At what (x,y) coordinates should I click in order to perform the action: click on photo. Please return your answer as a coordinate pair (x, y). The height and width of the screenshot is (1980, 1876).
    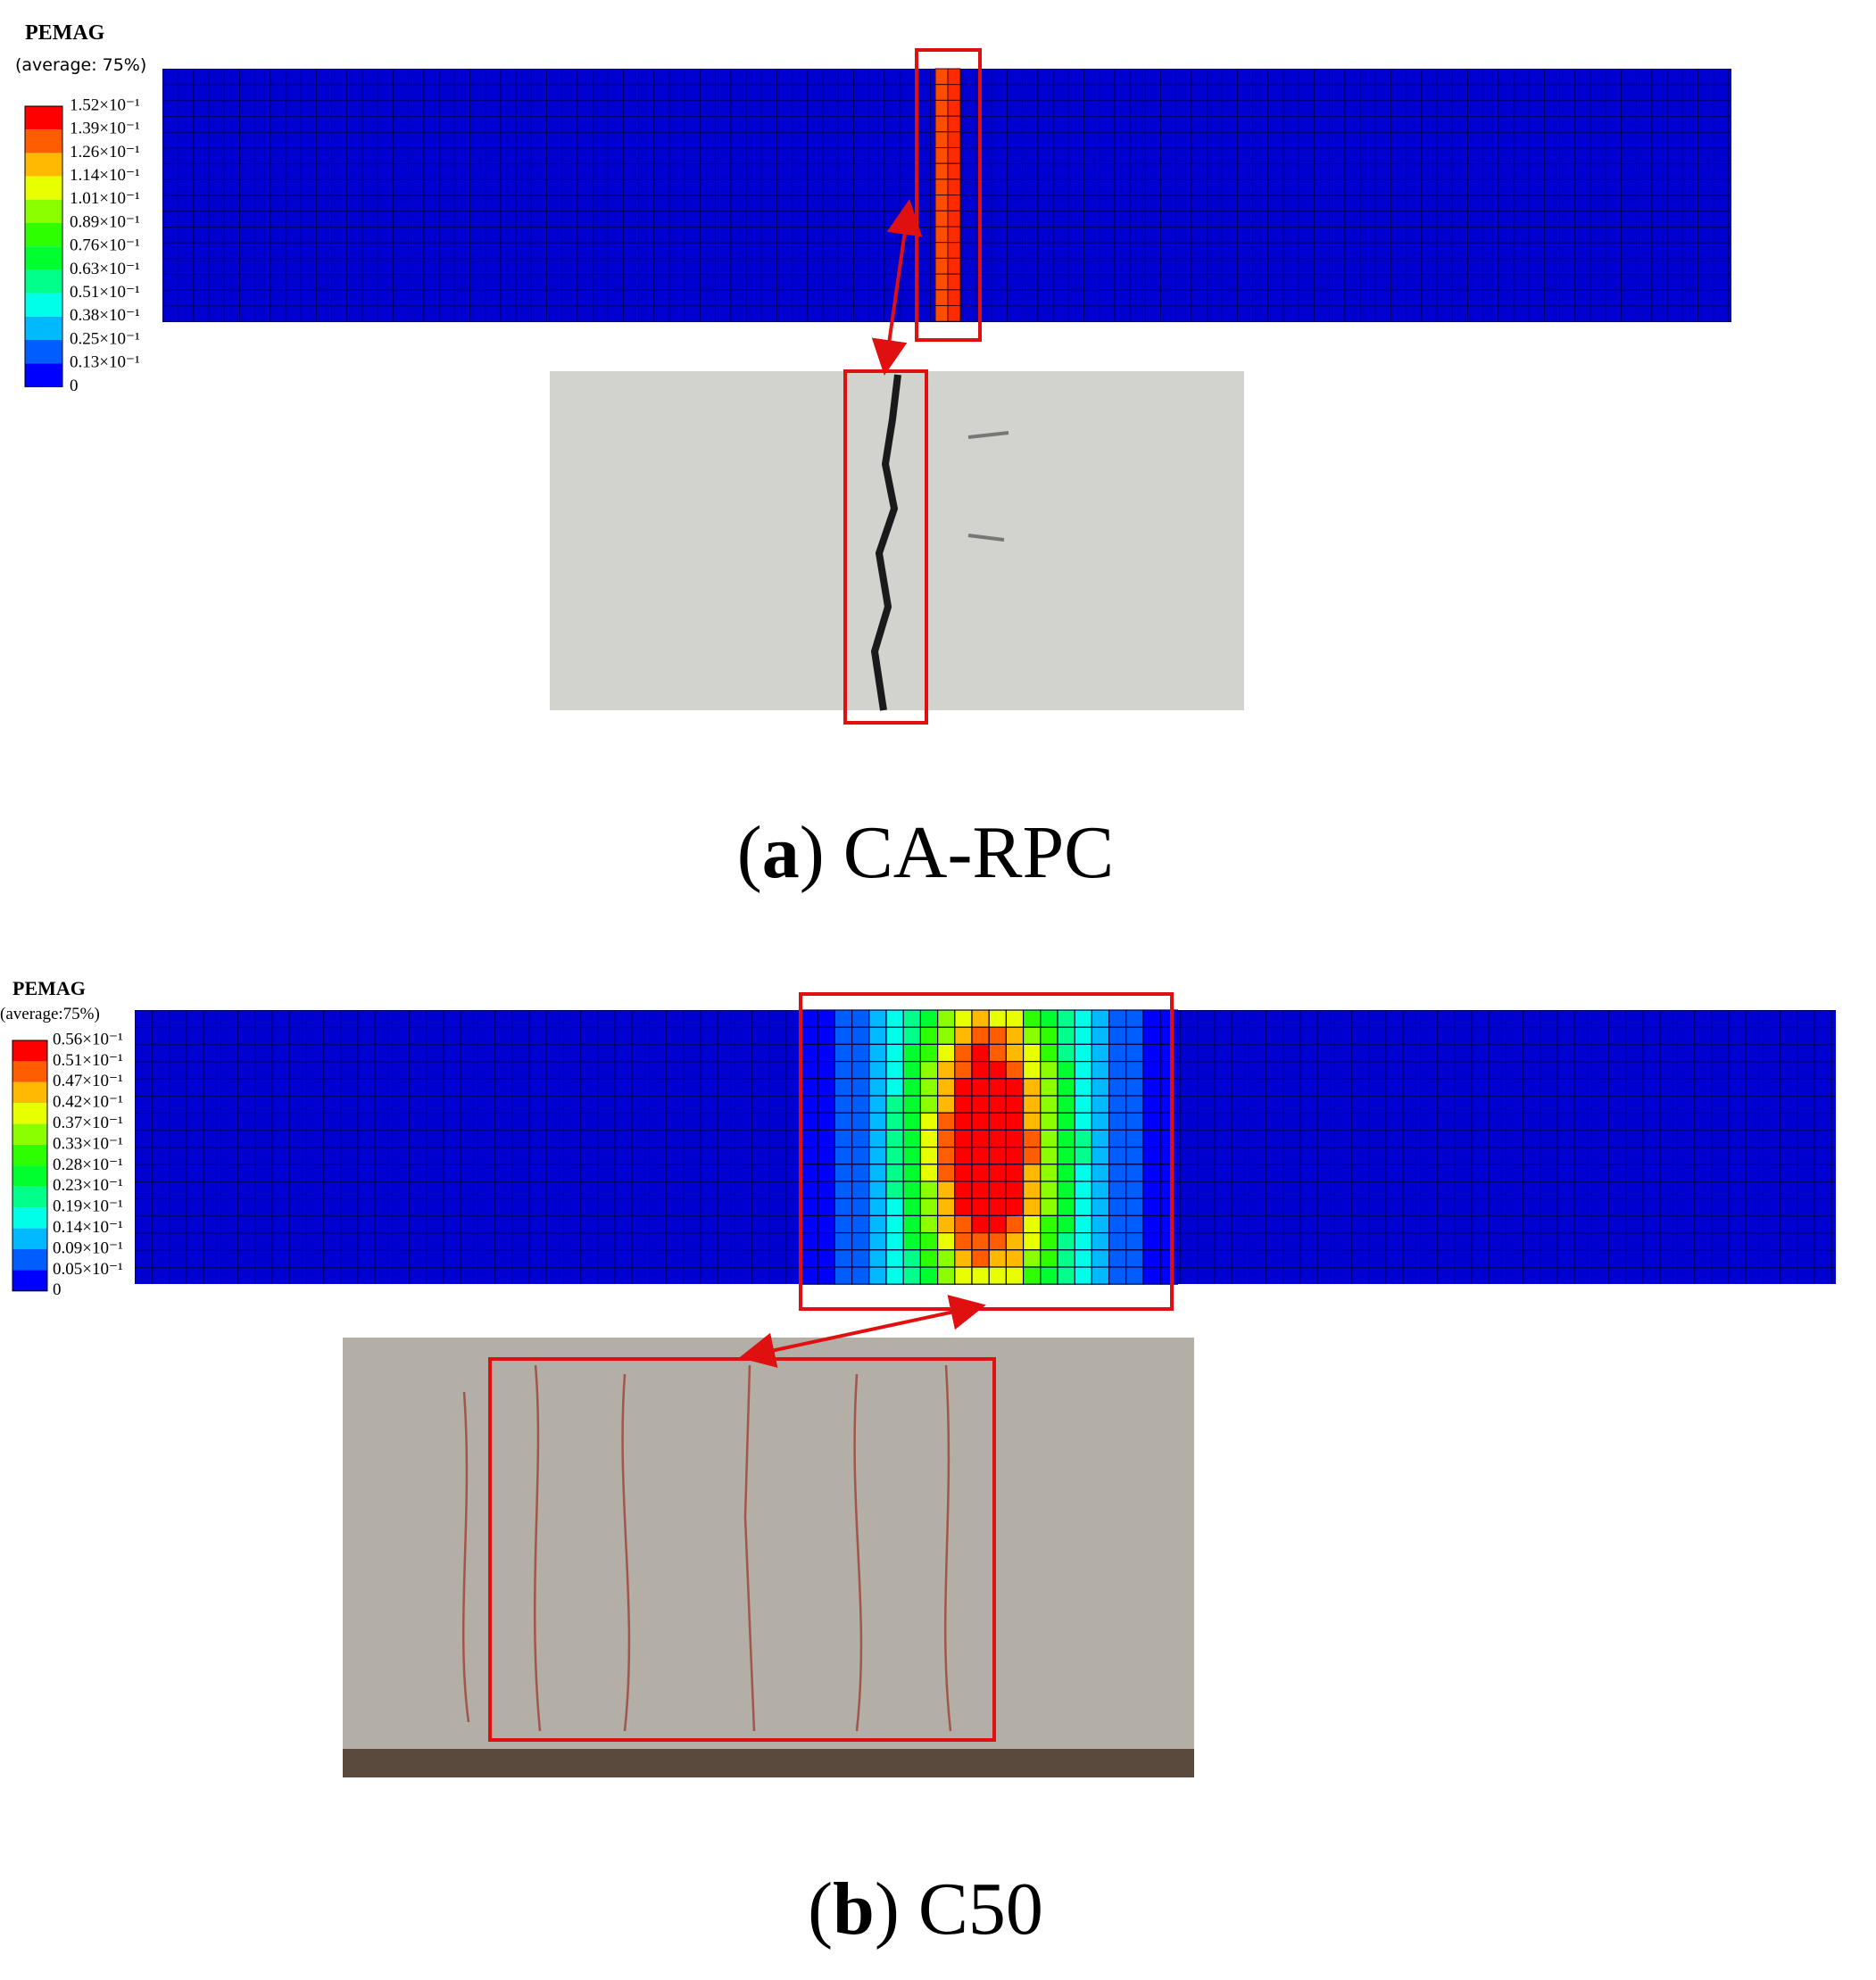
    Looking at the image, I should click on (897, 541).